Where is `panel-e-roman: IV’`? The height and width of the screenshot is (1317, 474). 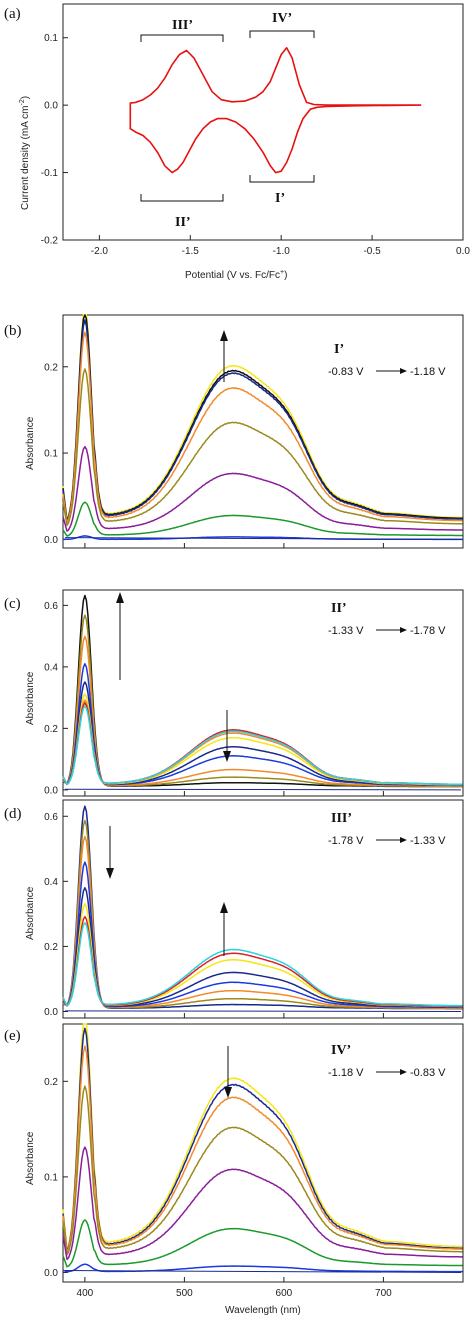
panel-e-roman: IV’ is located at coordinates (341, 1050).